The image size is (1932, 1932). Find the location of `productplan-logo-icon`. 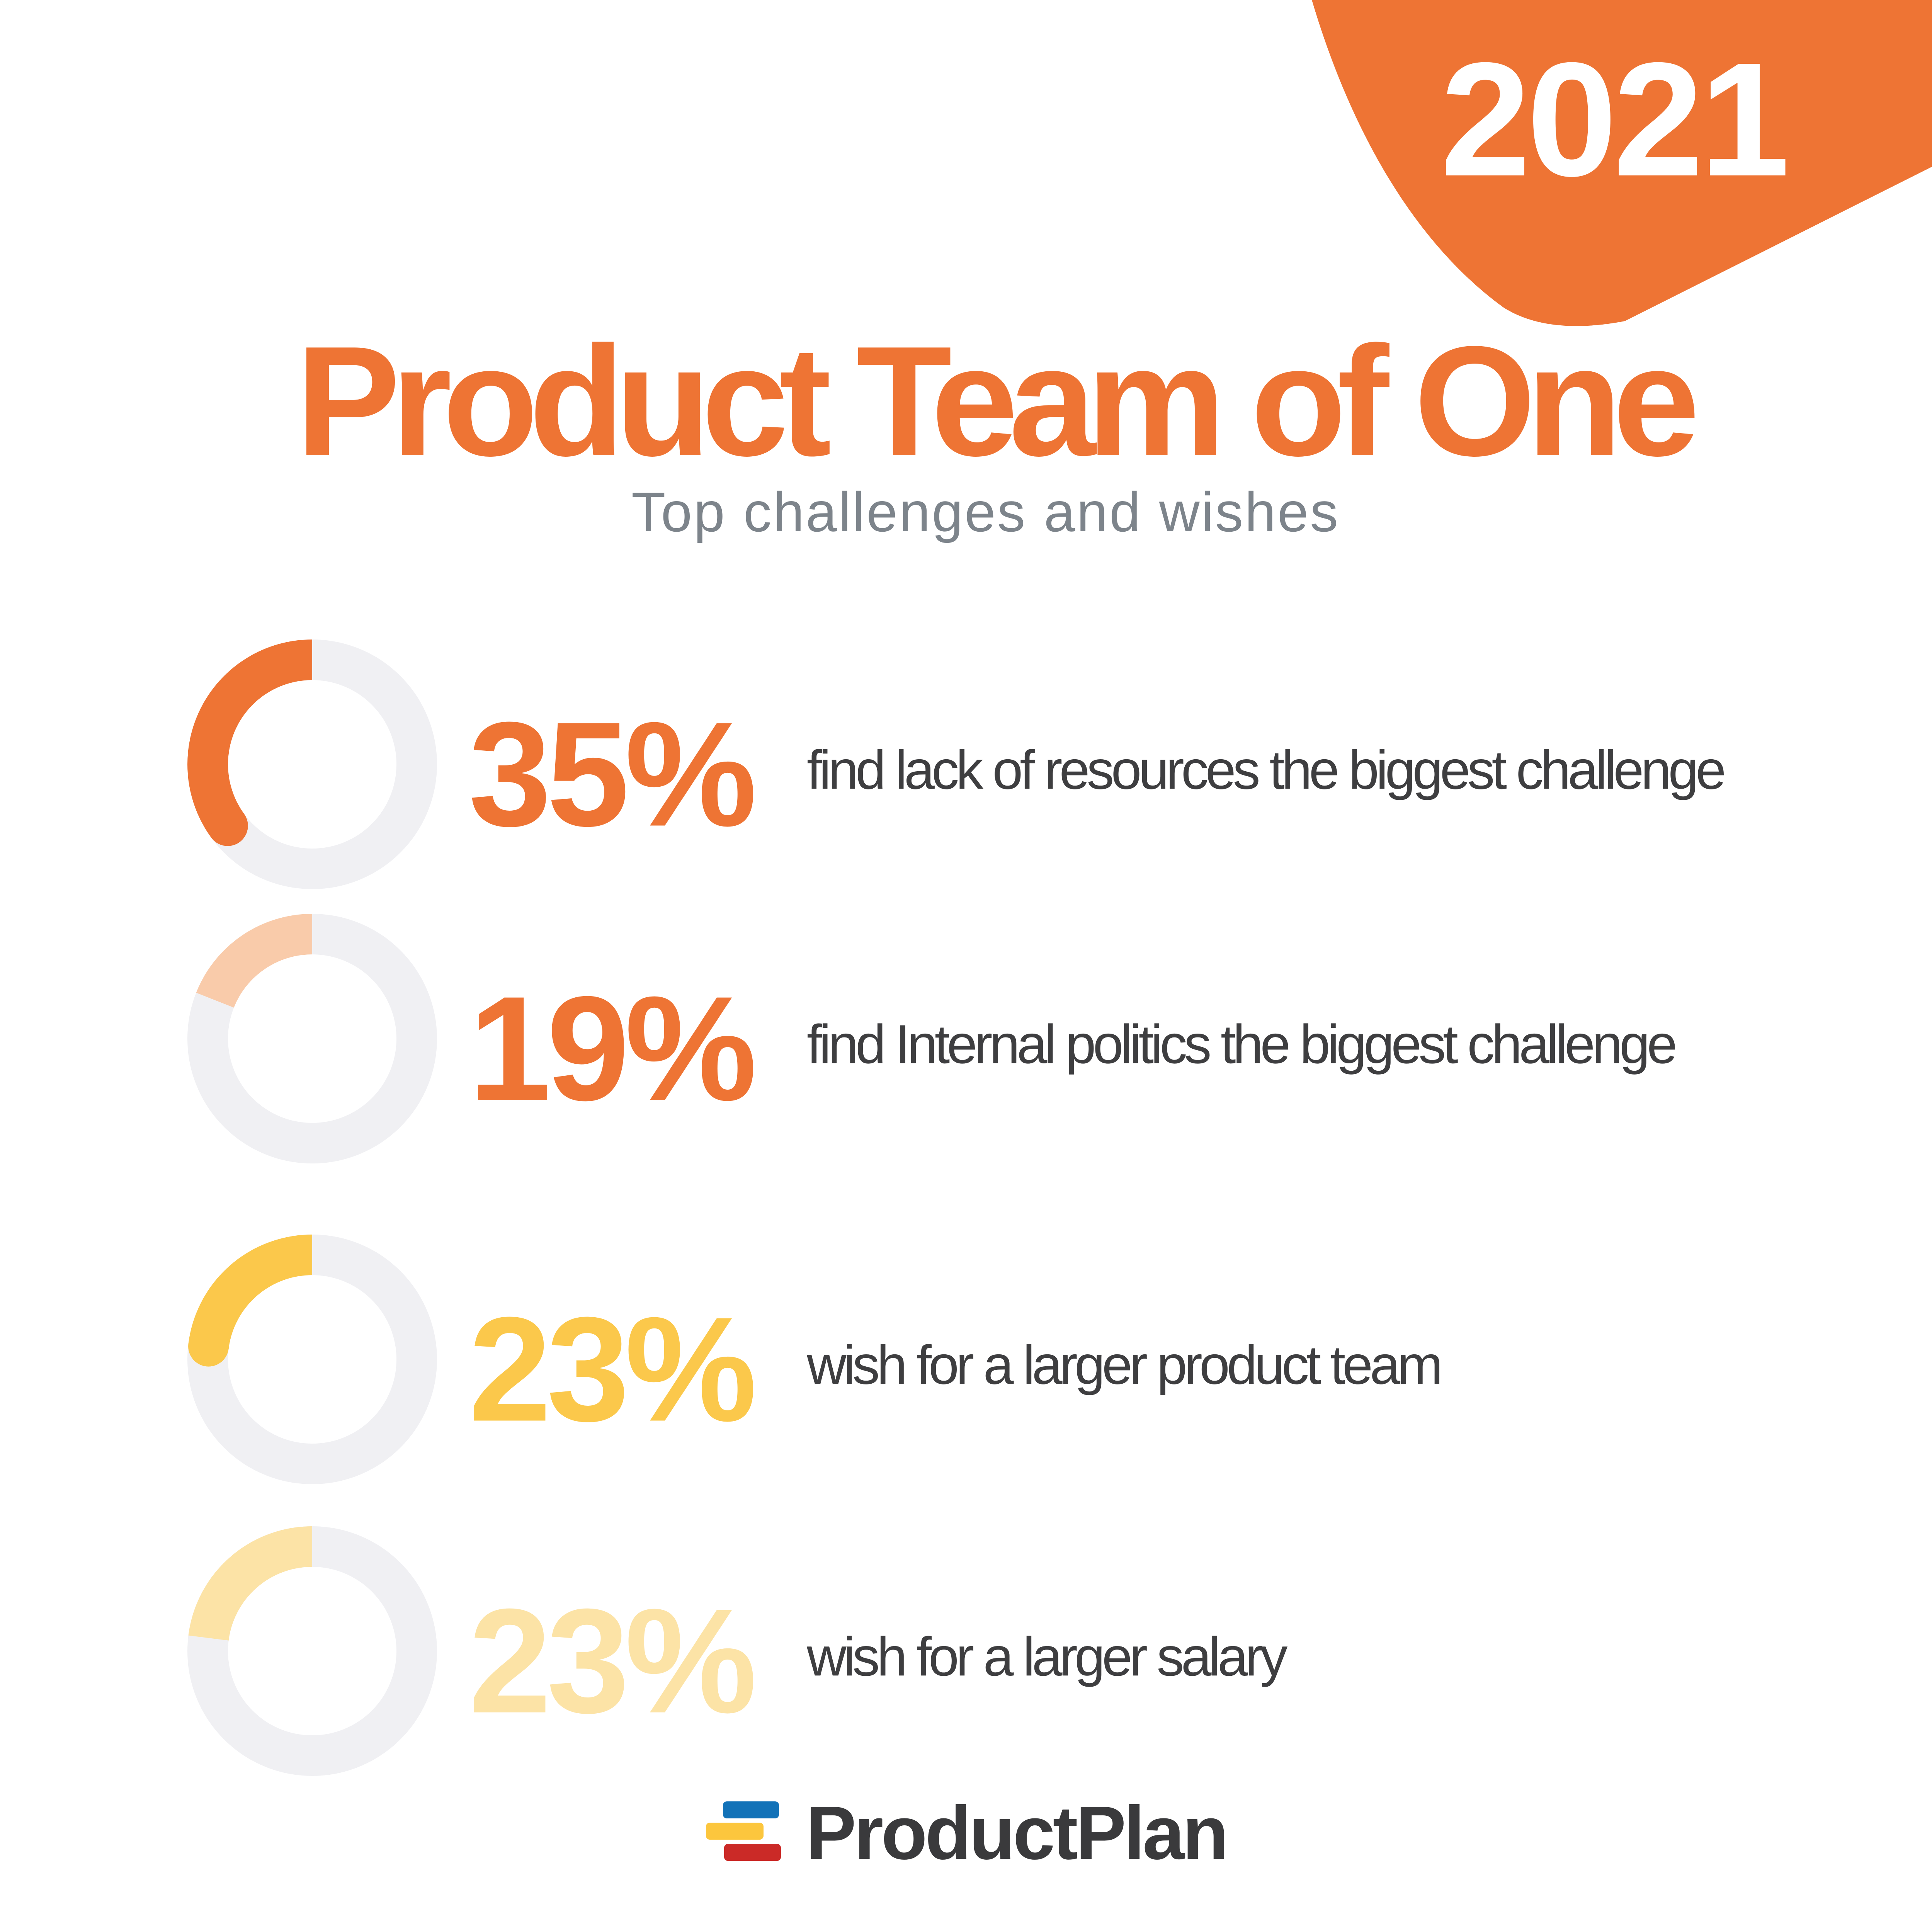

productplan-logo-icon is located at coordinates (745, 1831).